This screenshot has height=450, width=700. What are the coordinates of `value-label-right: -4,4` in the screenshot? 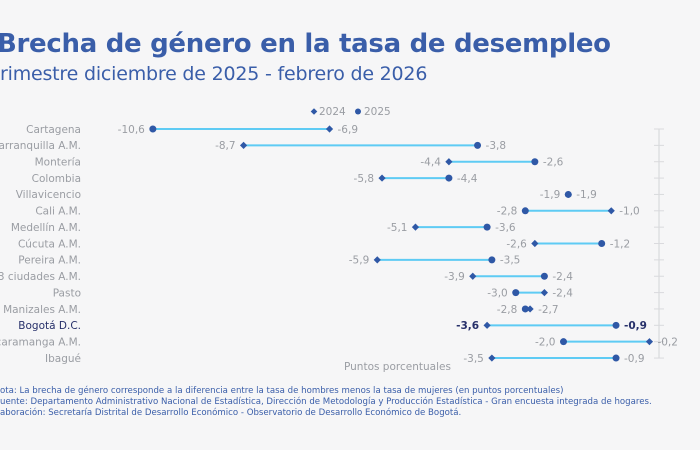 It's located at (467, 179).